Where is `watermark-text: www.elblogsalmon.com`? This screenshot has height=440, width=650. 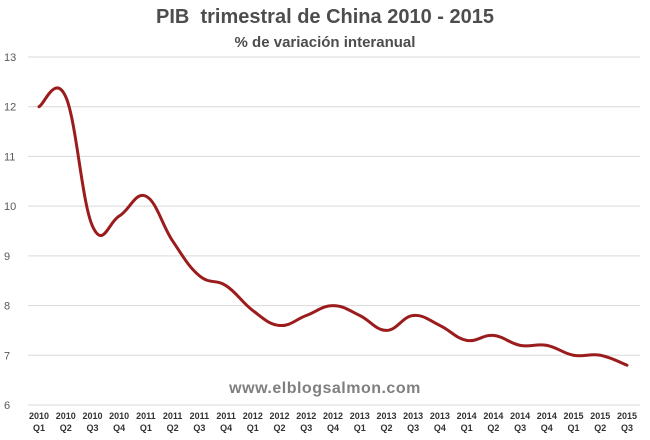 watermark-text: www.elblogsalmon.com is located at coordinates (325, 388).